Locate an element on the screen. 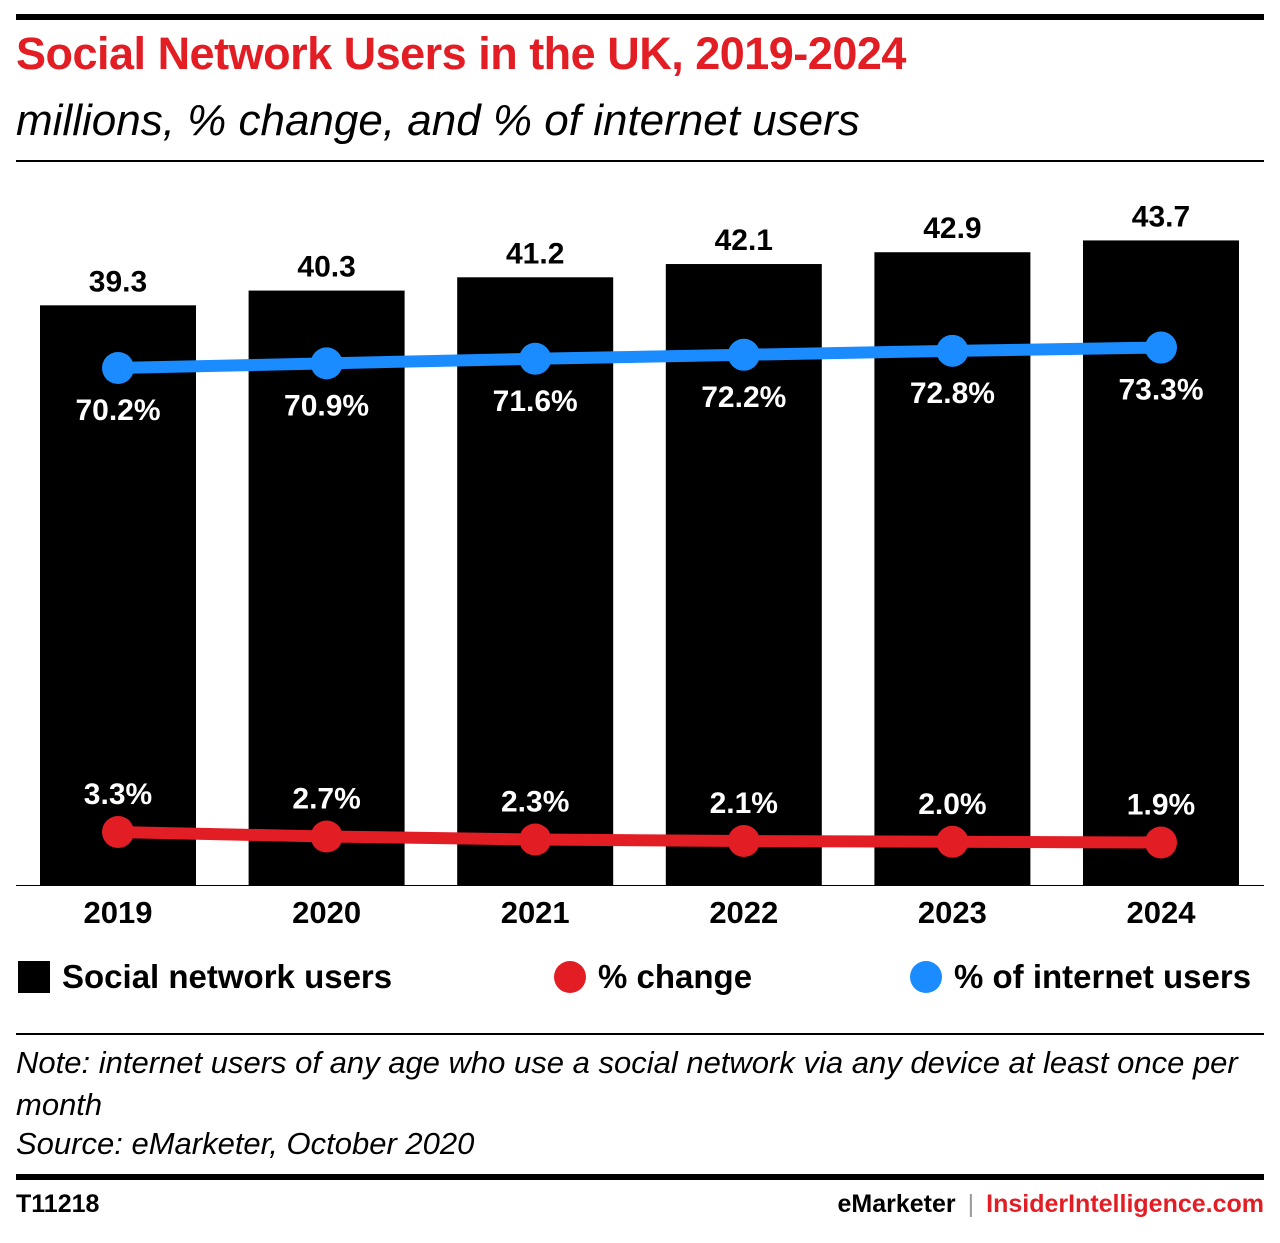 This screenshot has width=1280, height=1243. top-rule is located at coordinates (640, 17).